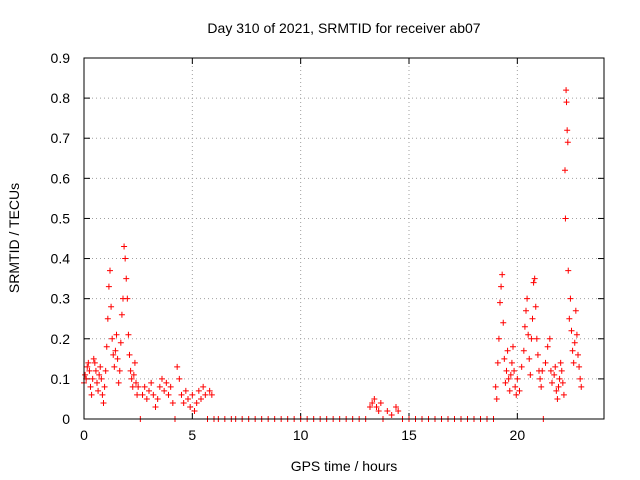  Describe the element at coordinates (61, 218) in the screenshot. I see `y-tick-label: 0.5` at that location.